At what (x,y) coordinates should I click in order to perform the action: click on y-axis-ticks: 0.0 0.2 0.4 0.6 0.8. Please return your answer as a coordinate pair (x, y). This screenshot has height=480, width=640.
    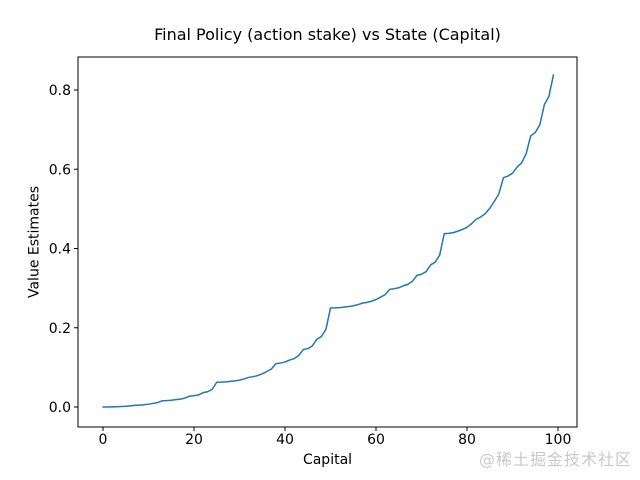
    Looking at the image, I should click on (63, 249).